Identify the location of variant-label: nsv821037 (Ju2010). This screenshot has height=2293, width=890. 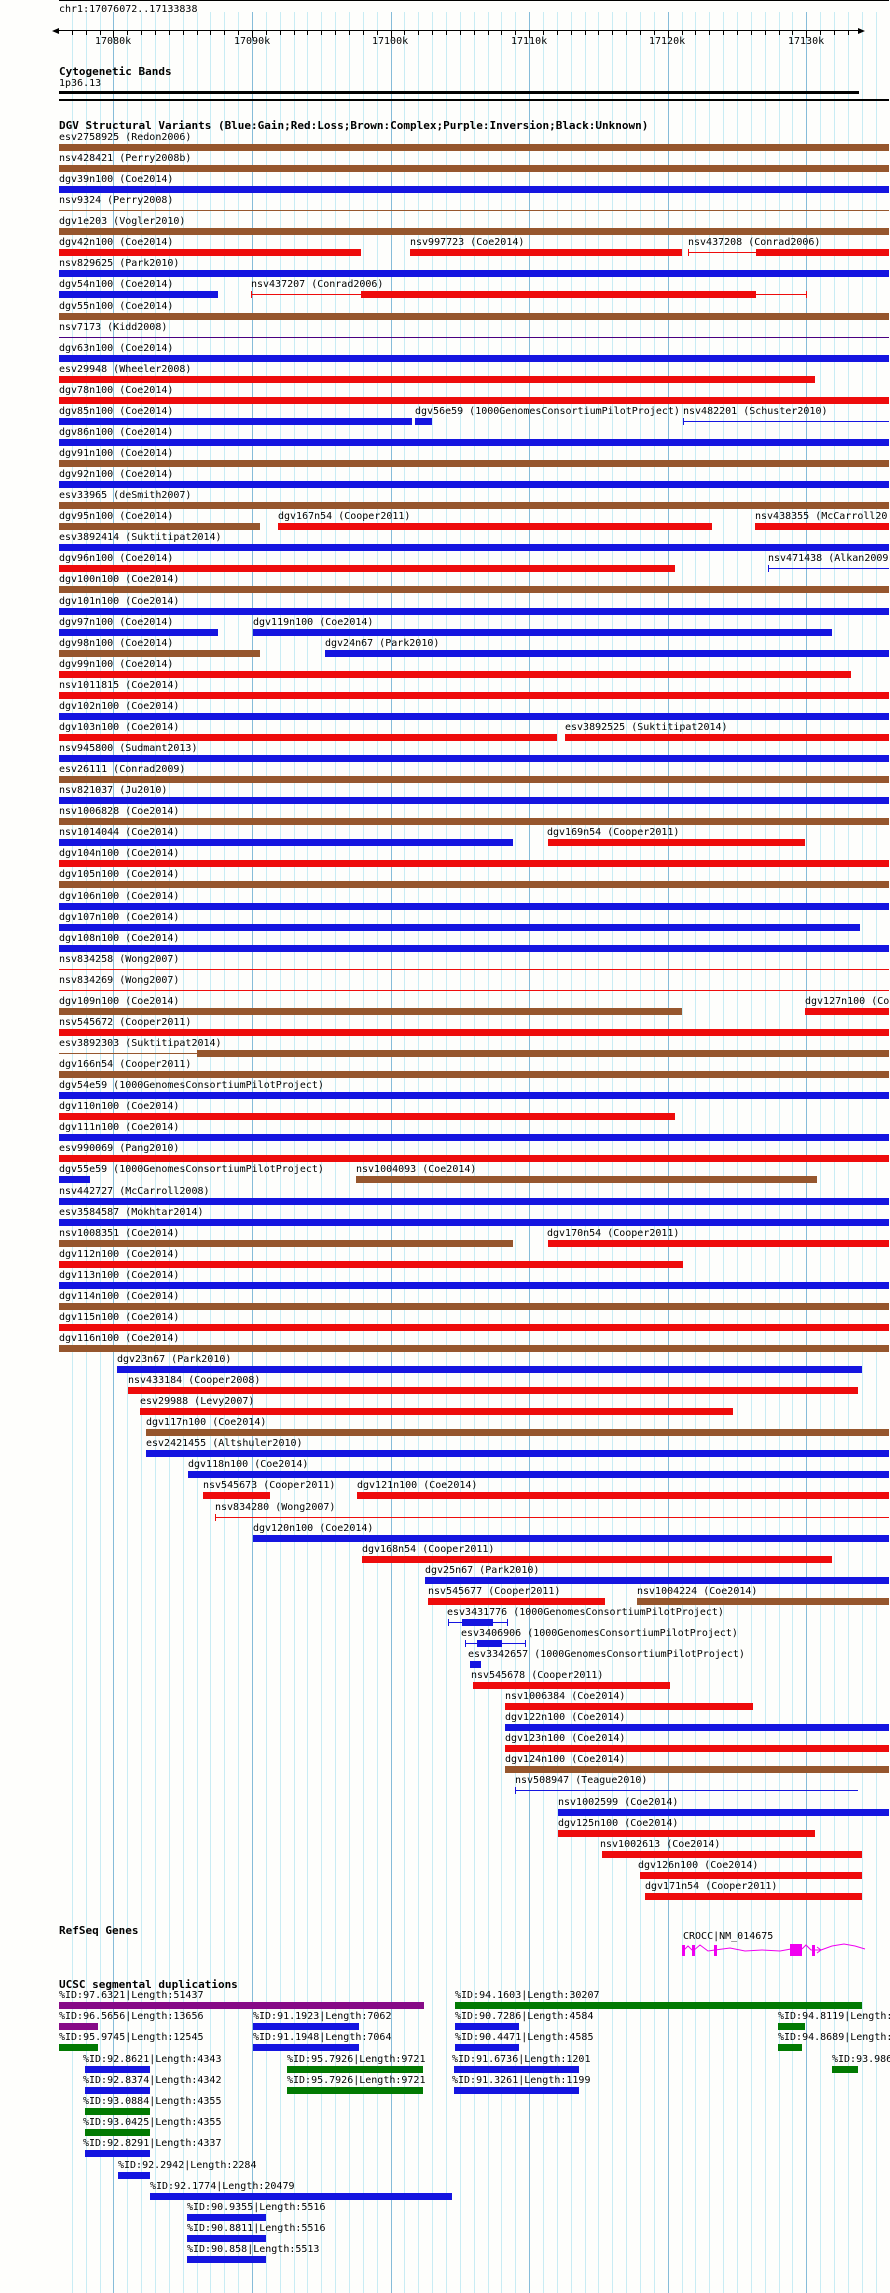
(113, 790).